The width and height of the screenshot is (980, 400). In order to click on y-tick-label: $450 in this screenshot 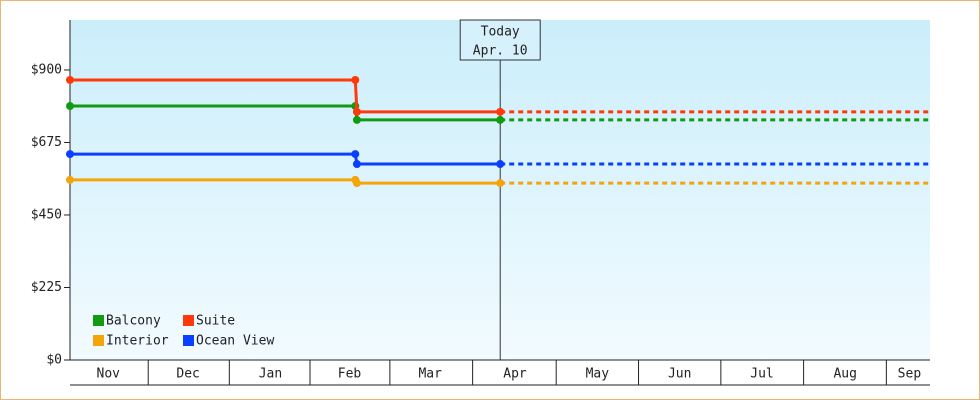, I will do `click(46, 214)`.